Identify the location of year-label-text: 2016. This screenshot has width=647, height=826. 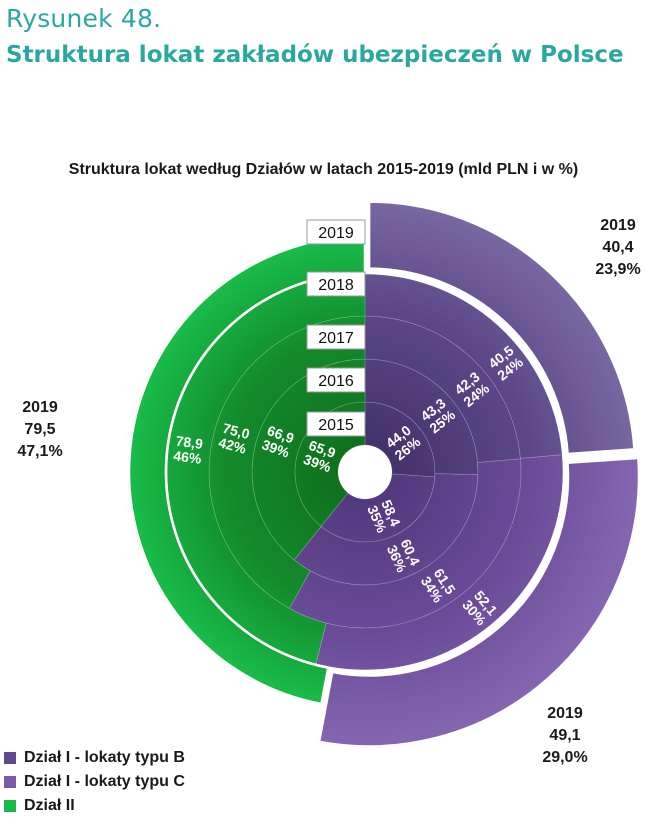
(336, 381).